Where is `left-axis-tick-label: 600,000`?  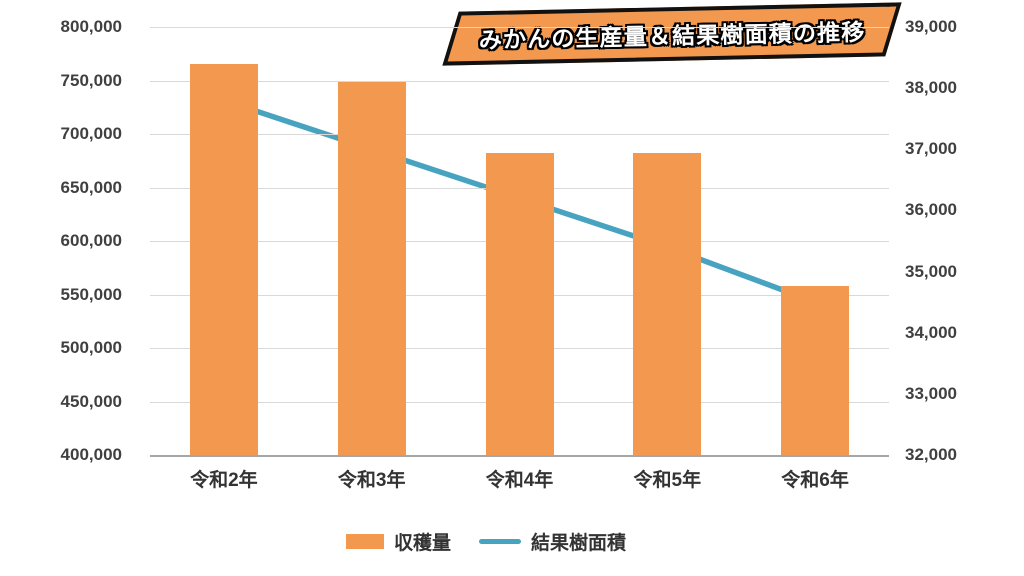
left-axis-tick-label: 600,000 is located at coordinates (91, 240).